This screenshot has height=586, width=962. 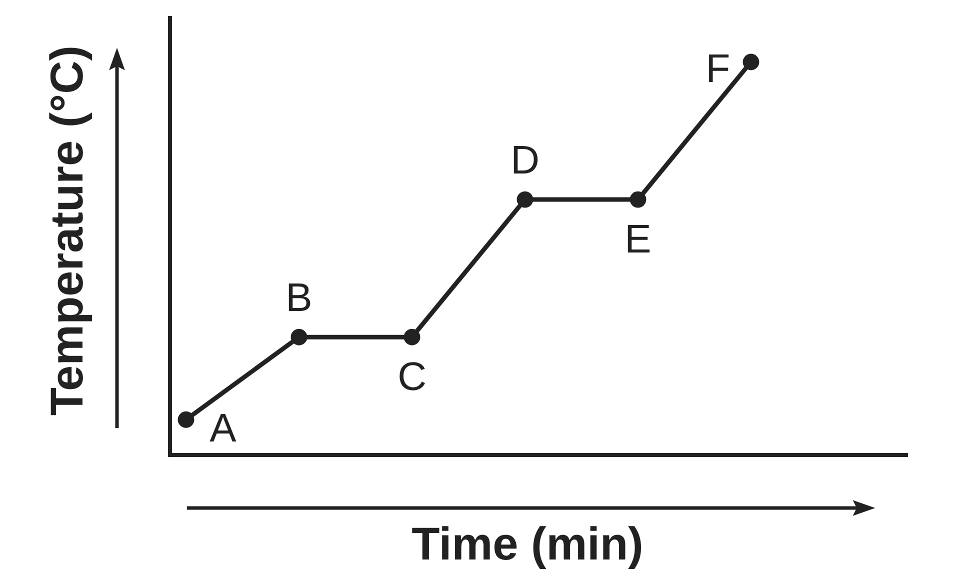 I want to click on annotation: E, so click(x=638, y=240).